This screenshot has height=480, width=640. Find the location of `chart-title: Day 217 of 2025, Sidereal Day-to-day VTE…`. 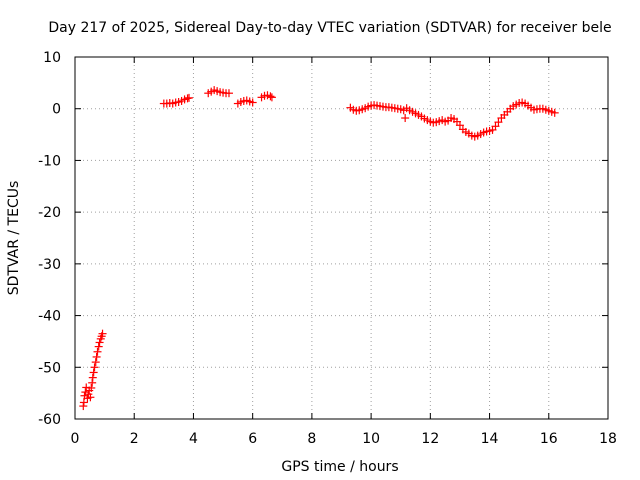

chart-title: Day 217 of 2025, Sidereal Day-to-day VTE… is located at coordinates (329, 28).